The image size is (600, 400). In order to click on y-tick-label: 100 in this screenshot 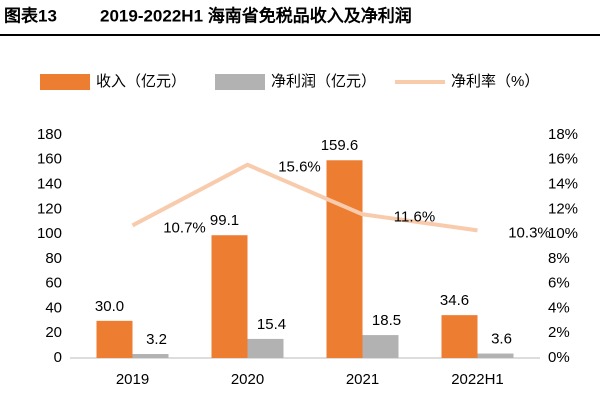, I will do `click(49, 233)`.